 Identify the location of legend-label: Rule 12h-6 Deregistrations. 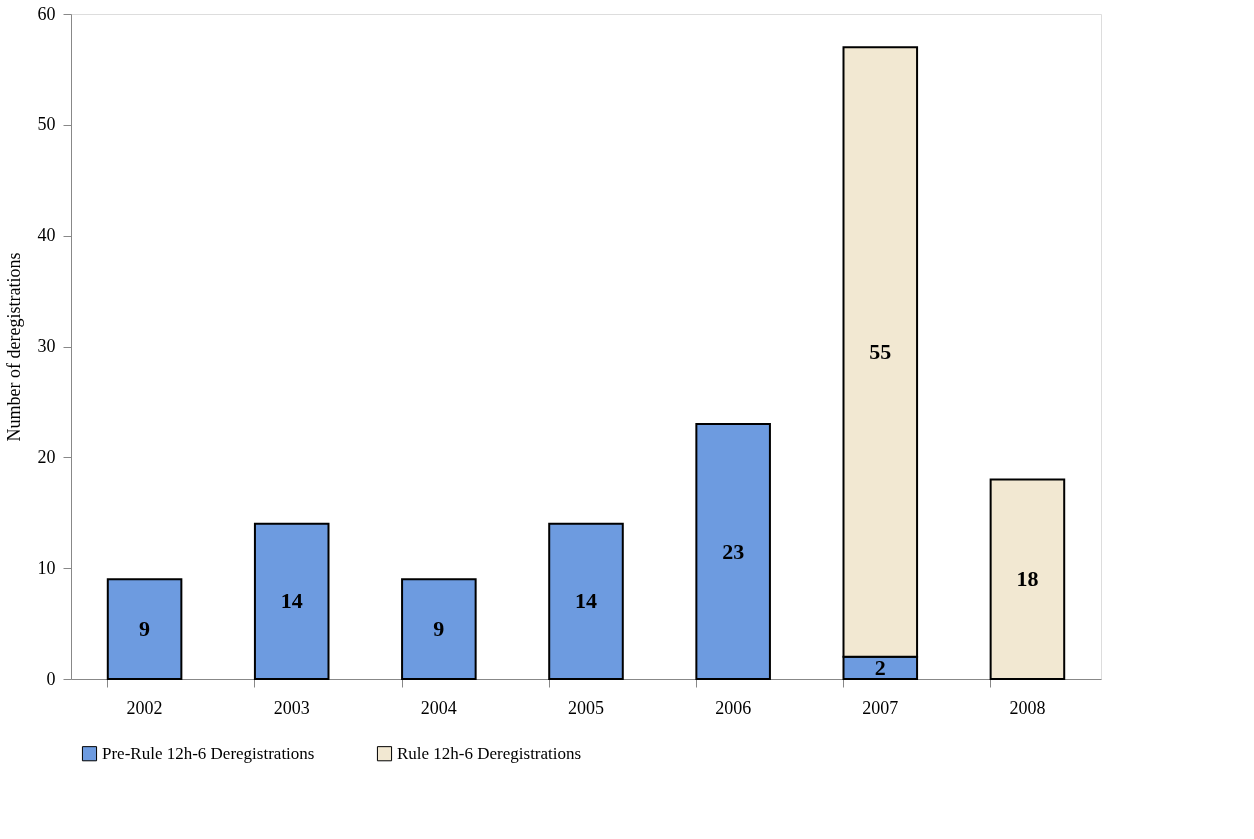
(489, 753).